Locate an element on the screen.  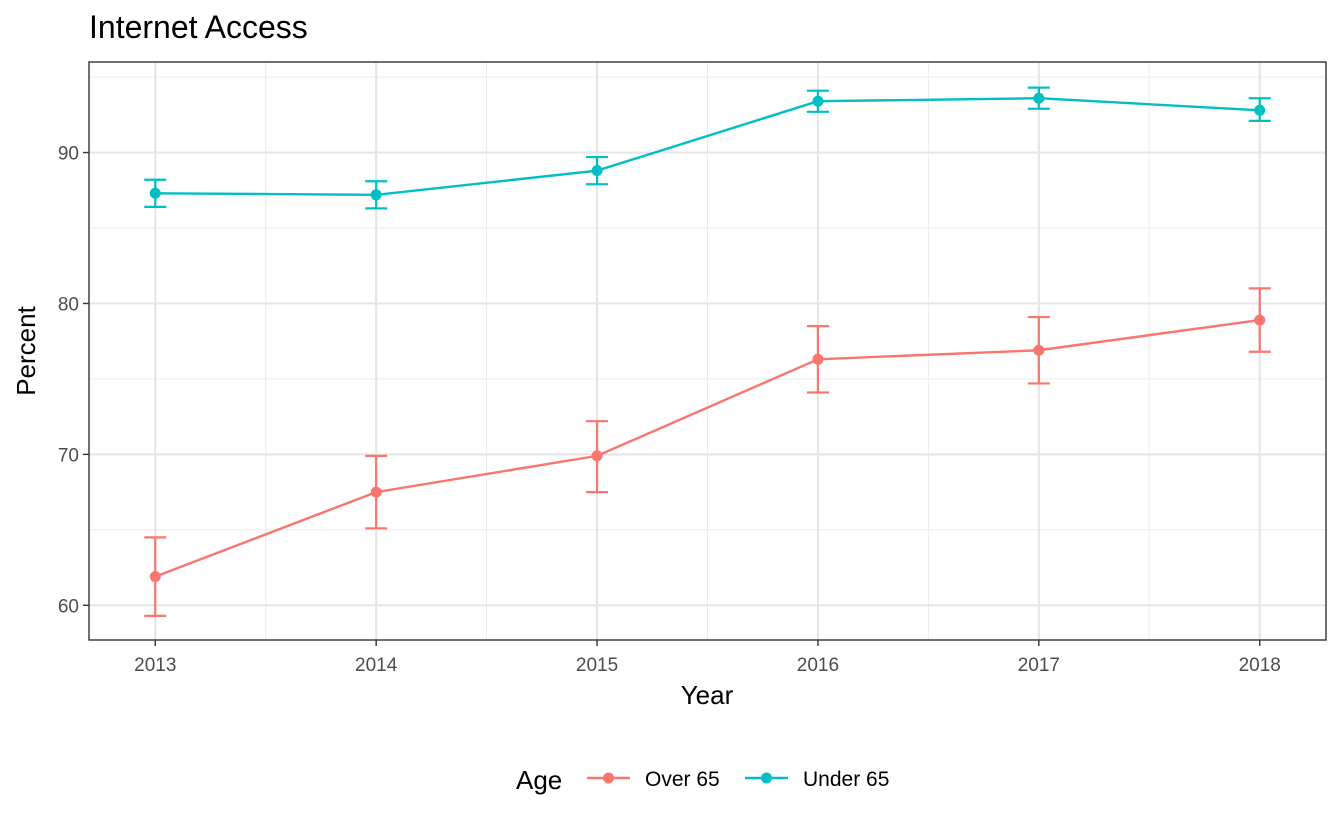
y-tick-label: 70 is located at coordinates (68, 455).